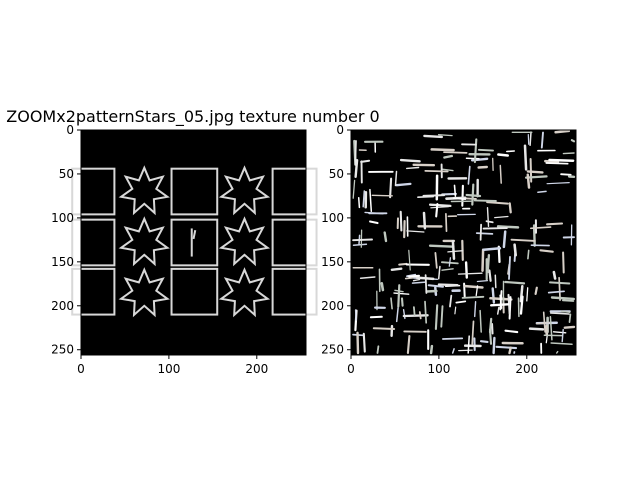 Image resolution: width=640 pixels, height=485 pixels. What do you see at coordinates (438, 369) in the screenshot?
I see `right-x-tick-label: 100` at bounding box center [438, 369].